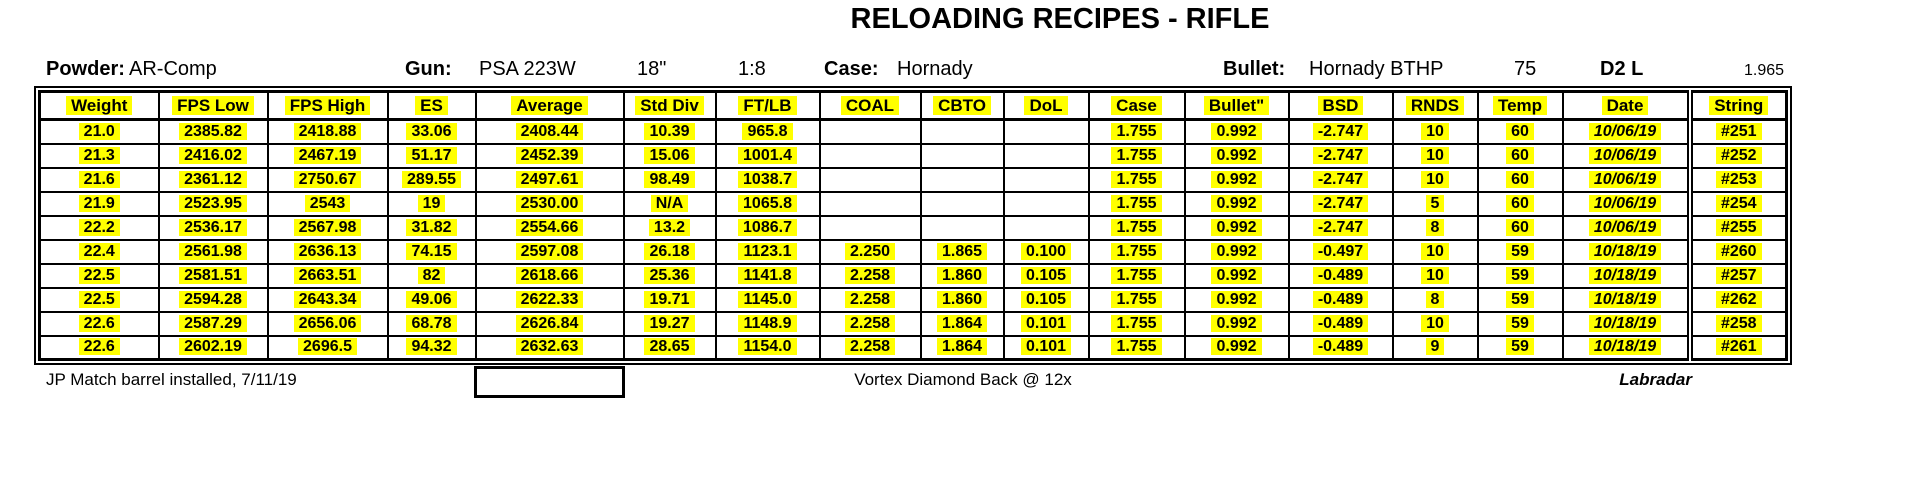  I want to click on cell-fps-low: 2594.28, so click(213, 299).